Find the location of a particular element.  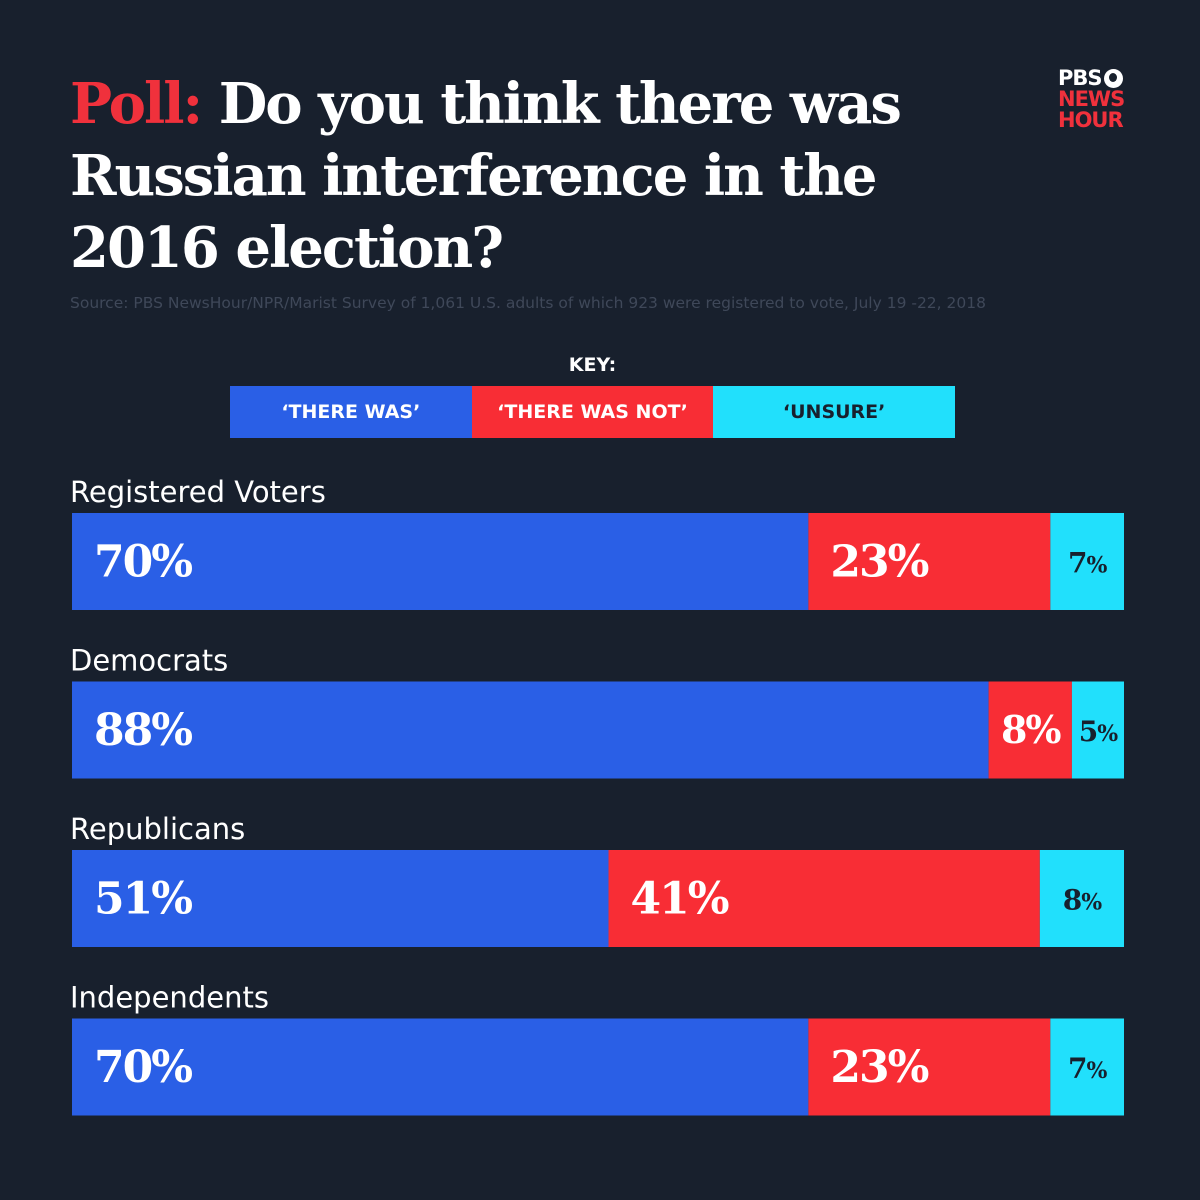

value-label-republicans-unsure: 8% is located at coordinates (1082, 900).